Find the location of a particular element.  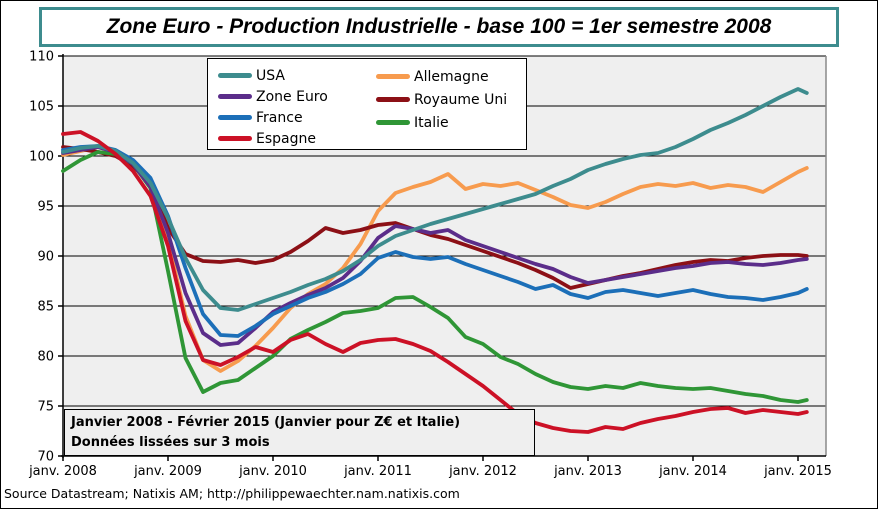

x-tick-label: janv. 2010 is located at coordinates (272, 471).